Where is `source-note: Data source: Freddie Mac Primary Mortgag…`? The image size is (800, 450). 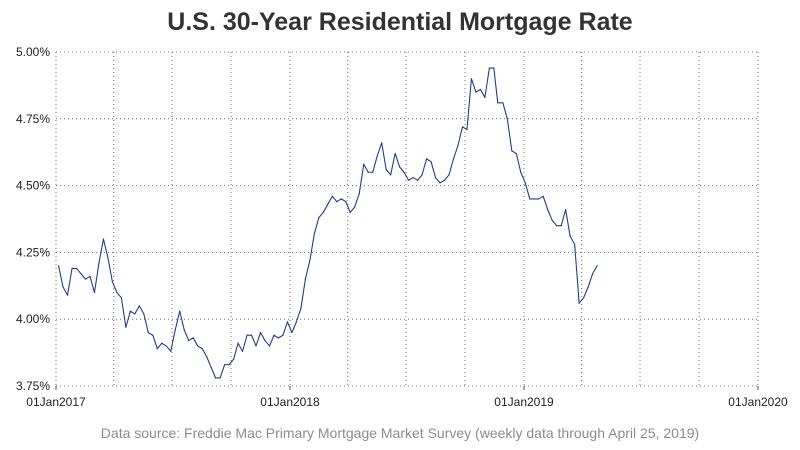 source-note: Data source: Freddie Mac Primary Mortgag… is located at coordinates (400, 433).